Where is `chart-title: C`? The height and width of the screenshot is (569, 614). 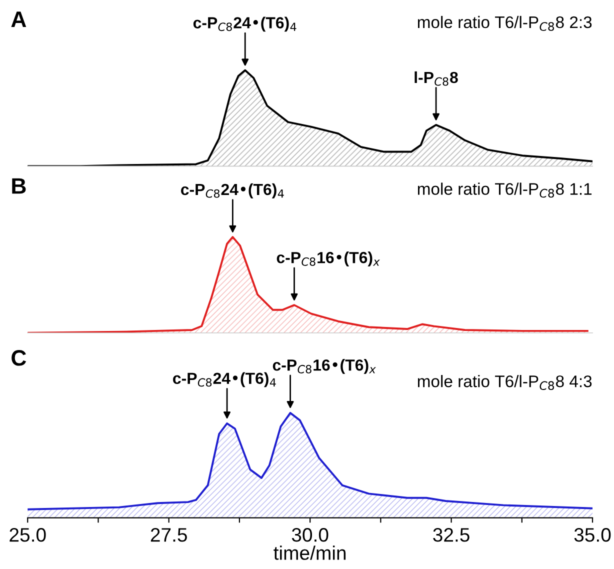 chart-title: C is located at coordinates (19, 358).